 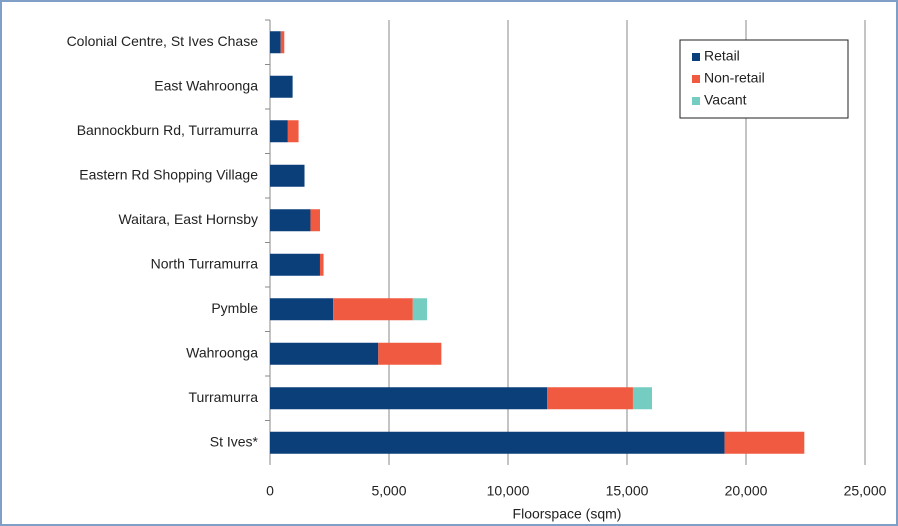 What do you see at coordinates (734, 78) in the screenshot?
I see `legend-label: Non-retail` at bounding box center [734, 78].